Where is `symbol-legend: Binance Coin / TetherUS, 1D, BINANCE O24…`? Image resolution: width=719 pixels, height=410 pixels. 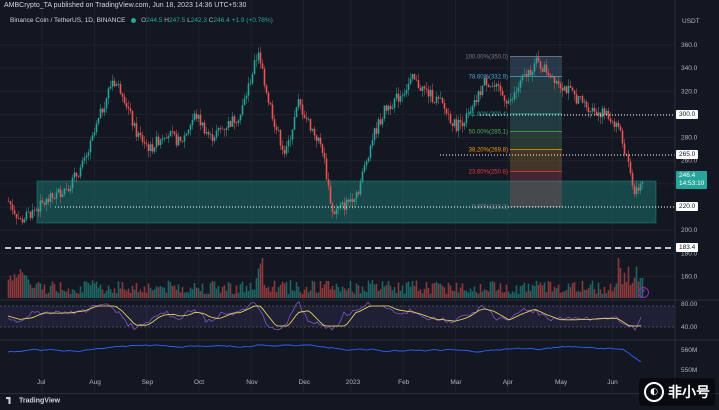
symbol-legend: Binance Coin / TetherUS, 1D, BINANCE O24… is located at coordinates (141, 20).